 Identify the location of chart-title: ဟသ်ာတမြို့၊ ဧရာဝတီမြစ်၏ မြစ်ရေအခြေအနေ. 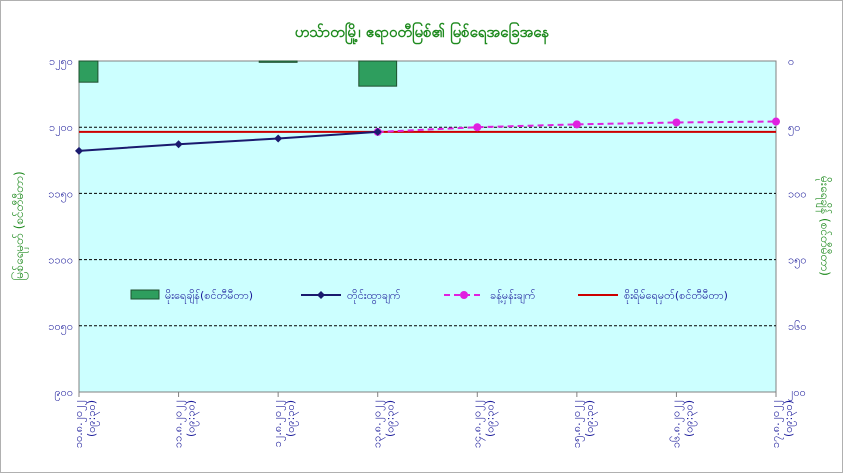
(422, 33).